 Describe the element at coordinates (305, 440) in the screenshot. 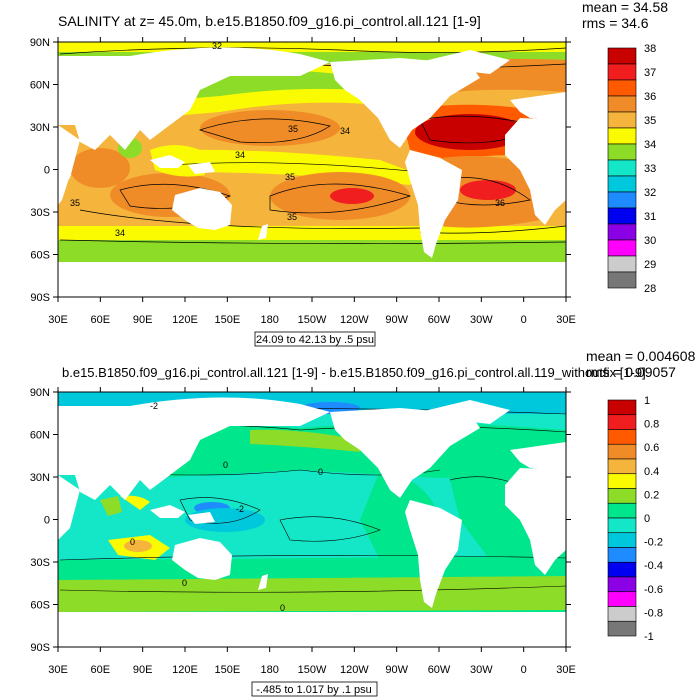

I see `bottom-npac-band` at that location.